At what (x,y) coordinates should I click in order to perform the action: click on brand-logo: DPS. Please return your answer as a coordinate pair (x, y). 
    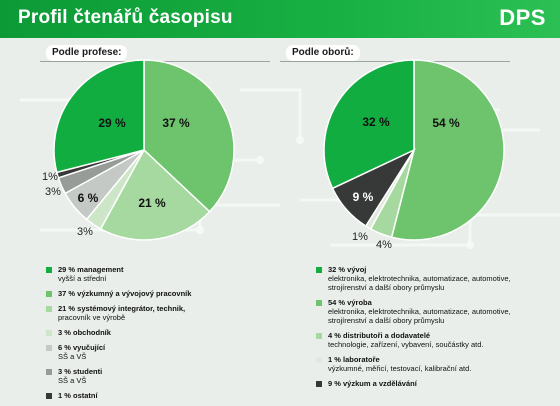
    Looking at the image, I should click on (522, 17).